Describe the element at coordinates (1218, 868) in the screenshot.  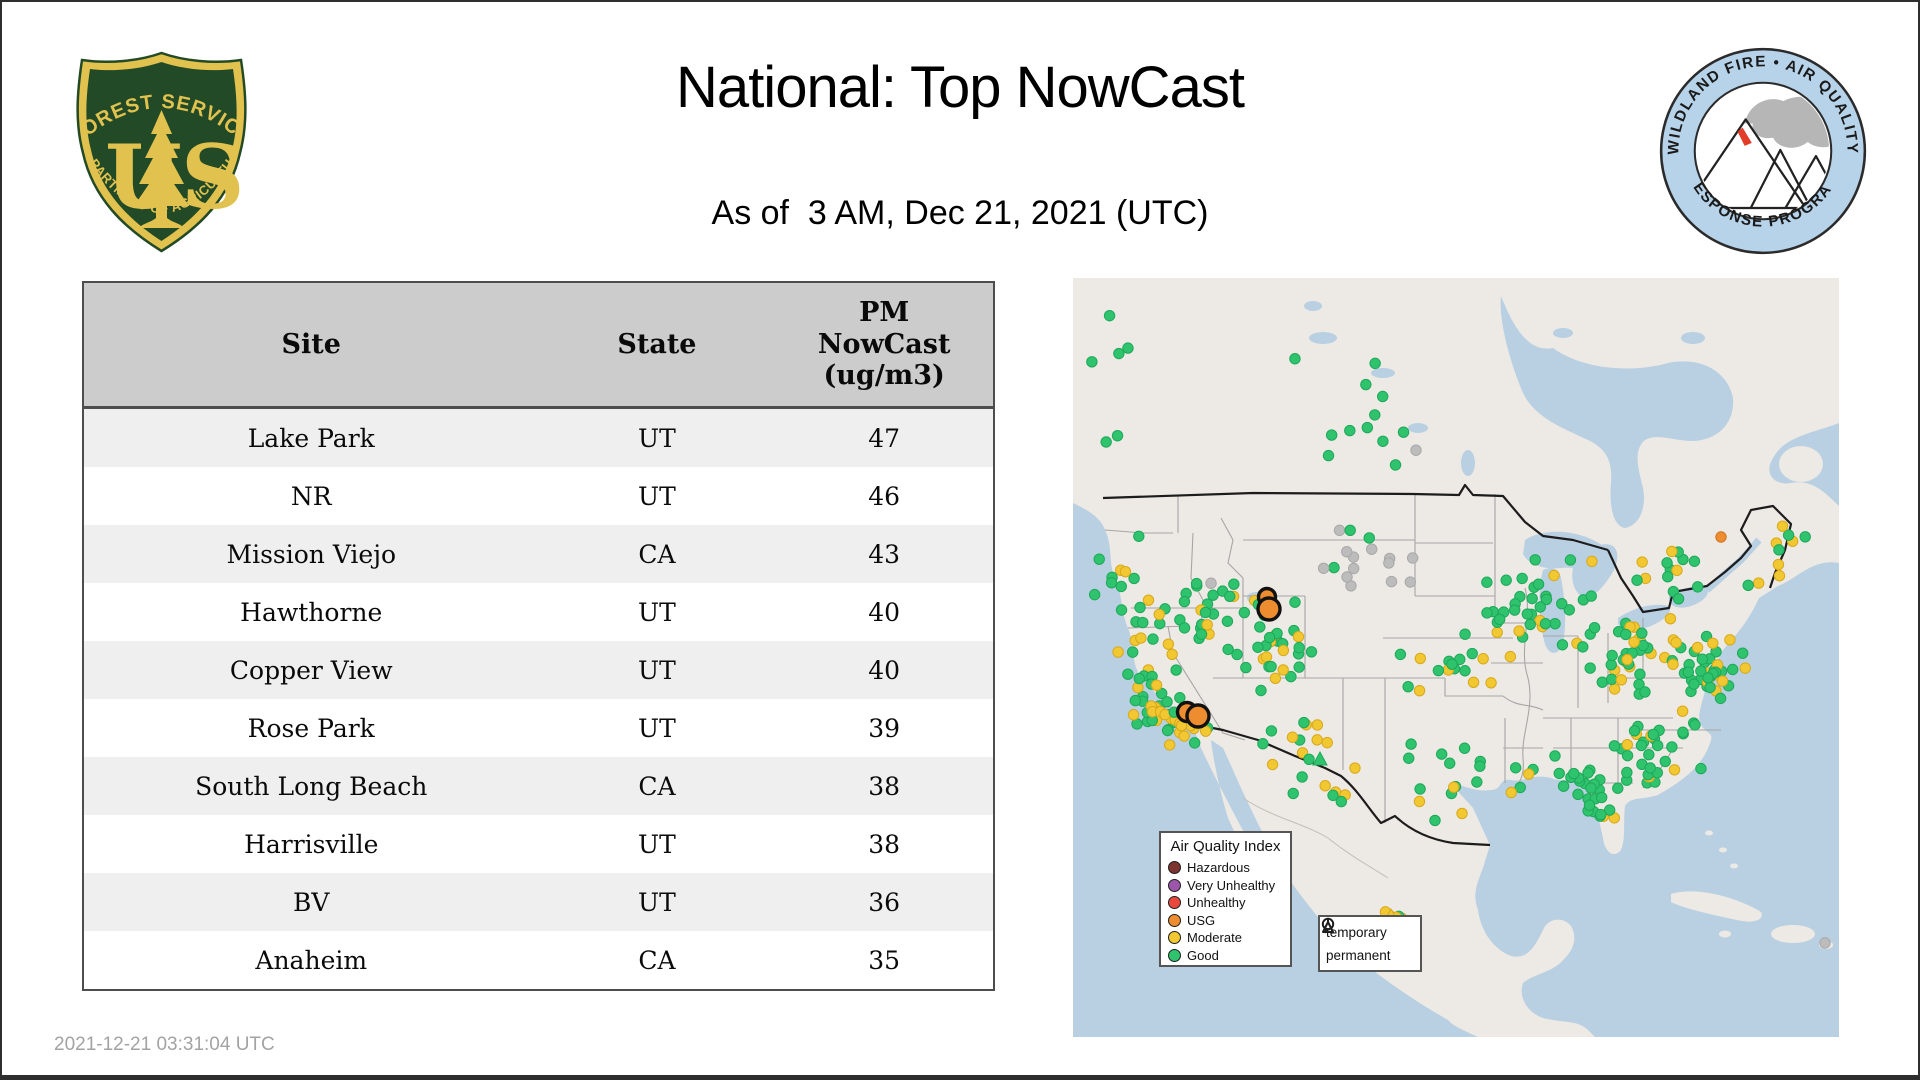
I see `aqi-legend-label: Hazardous` at that location.